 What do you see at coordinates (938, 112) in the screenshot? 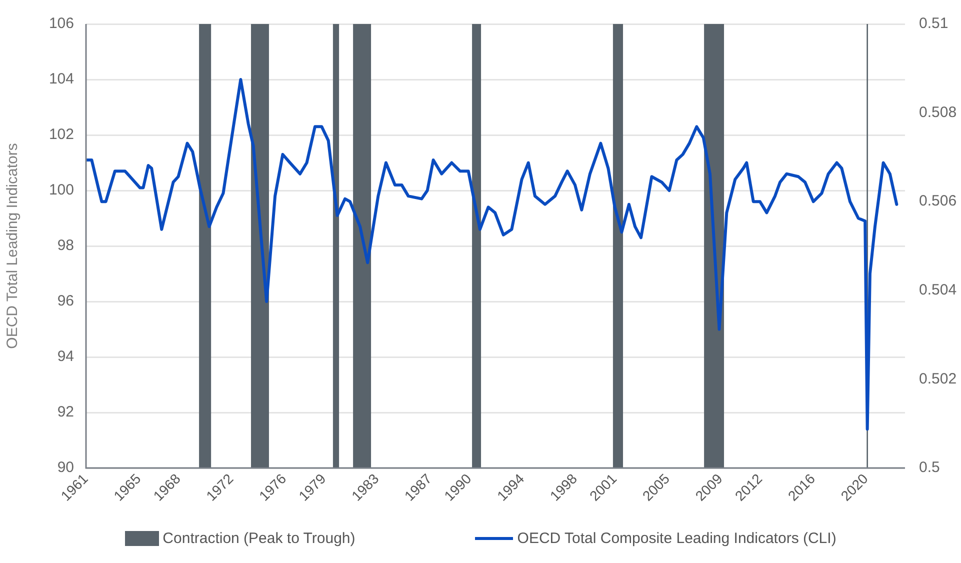
I see `y2-tick-label: 0.508` at bounding box center [938, 112].